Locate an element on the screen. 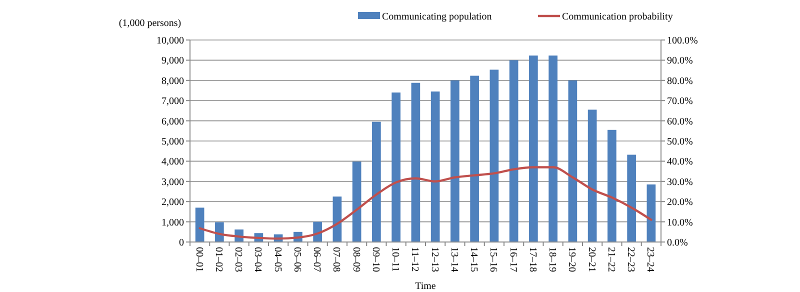 The width and height of the screenshot is (800, 292). y-tick-label: 8,000 is located at coordinates (173, 81).